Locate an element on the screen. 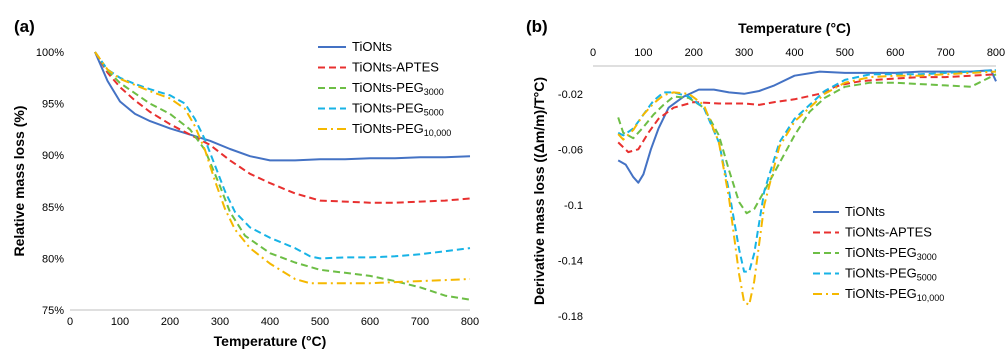  y-tick-label: 75% is located at coordinates (53, 311).